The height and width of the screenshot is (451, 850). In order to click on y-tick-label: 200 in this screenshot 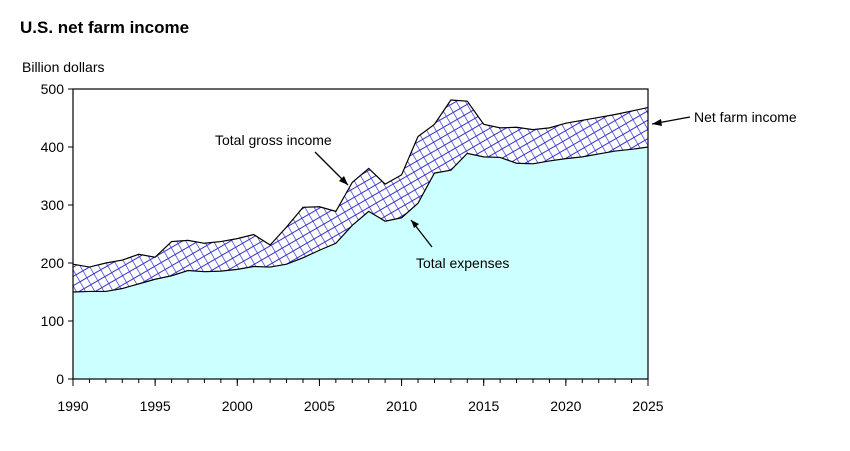, I will do `click(53, 263)`.